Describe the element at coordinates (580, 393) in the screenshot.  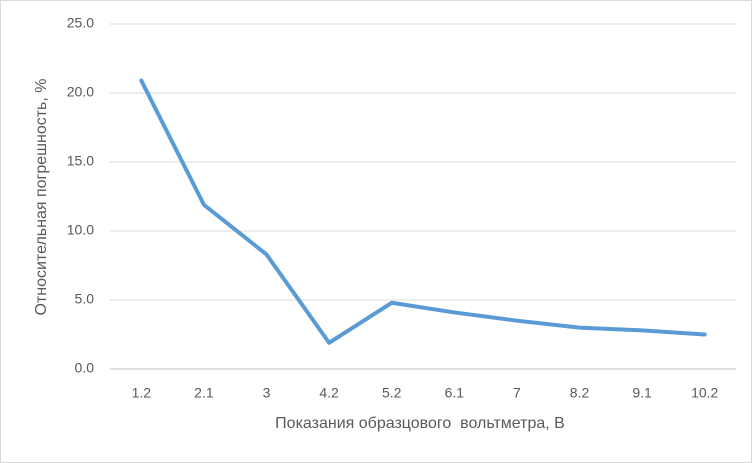
I see `x-tick-label: 8.2` at that location.